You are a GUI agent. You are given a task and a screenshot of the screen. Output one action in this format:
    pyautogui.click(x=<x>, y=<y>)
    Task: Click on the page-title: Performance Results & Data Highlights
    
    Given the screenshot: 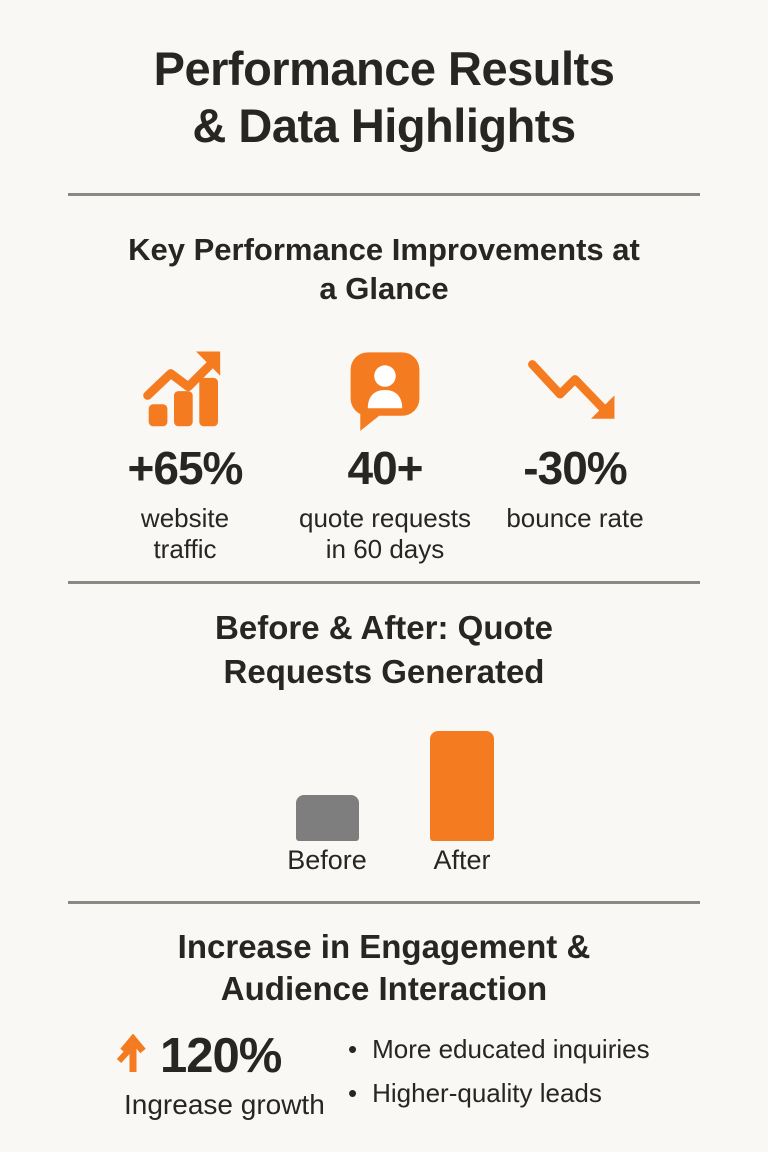 What is the action you would take?
    pyautogui.click(x=384, y=97)
    